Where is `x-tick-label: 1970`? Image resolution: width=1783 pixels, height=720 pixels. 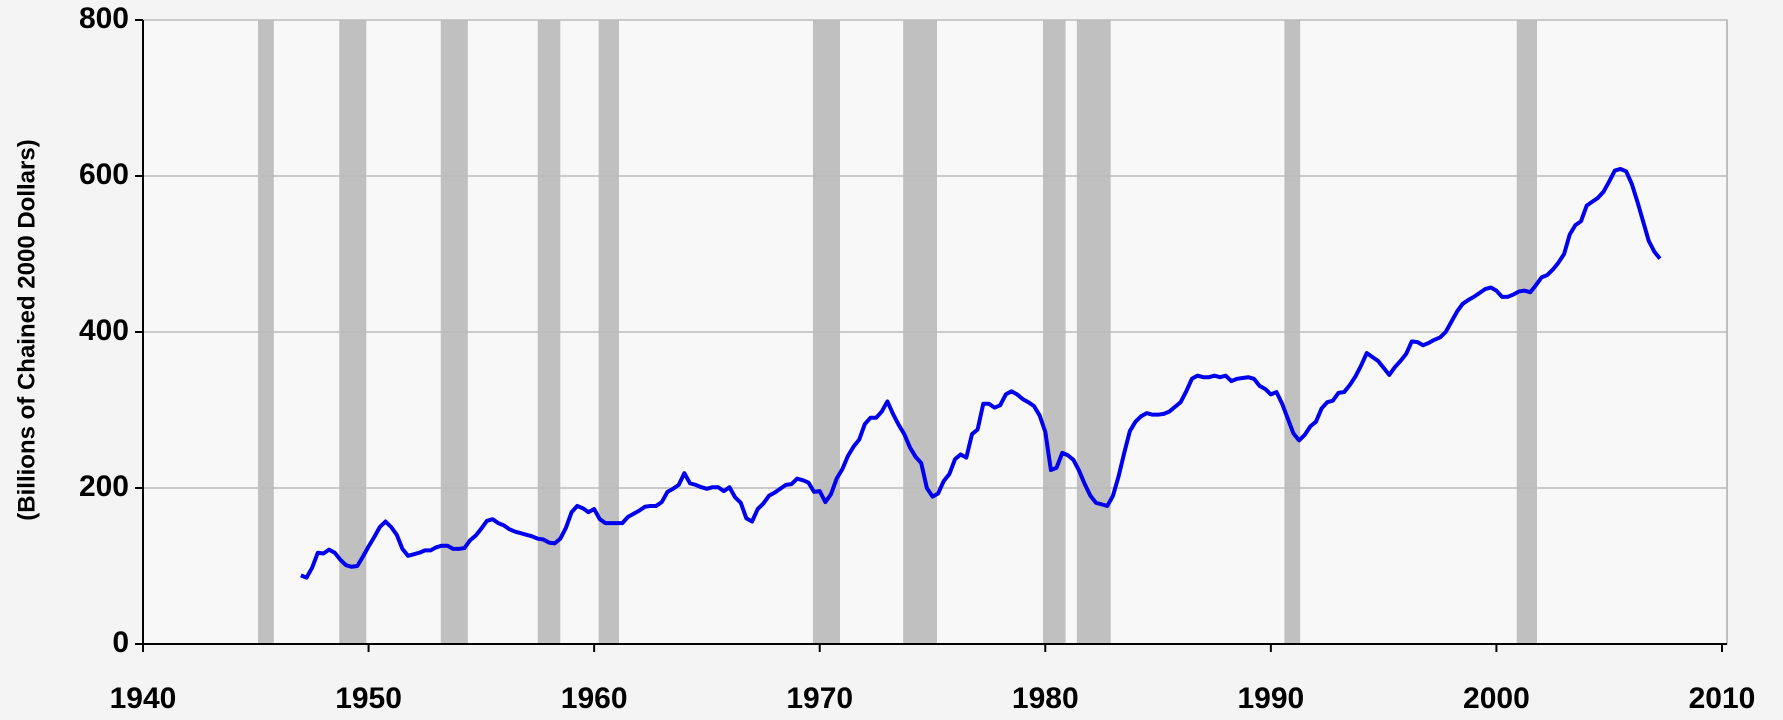
x-tick-label: 1970 is located at coordinates (819, 698).